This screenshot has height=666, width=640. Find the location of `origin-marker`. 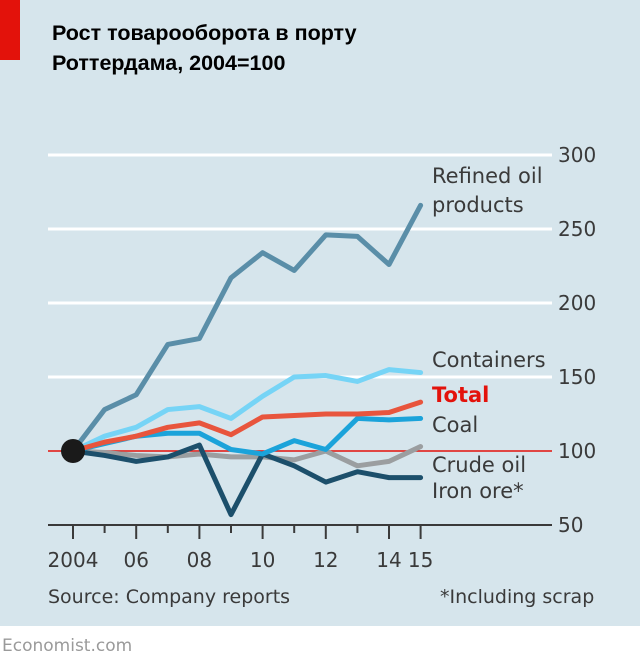

origin-marker is located at coordinates (73, 451).